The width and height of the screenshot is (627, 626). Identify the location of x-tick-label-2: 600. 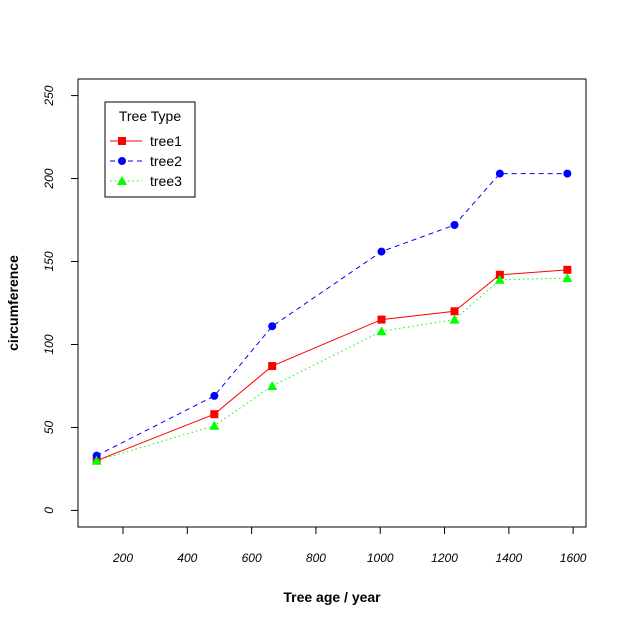
(252, 558).